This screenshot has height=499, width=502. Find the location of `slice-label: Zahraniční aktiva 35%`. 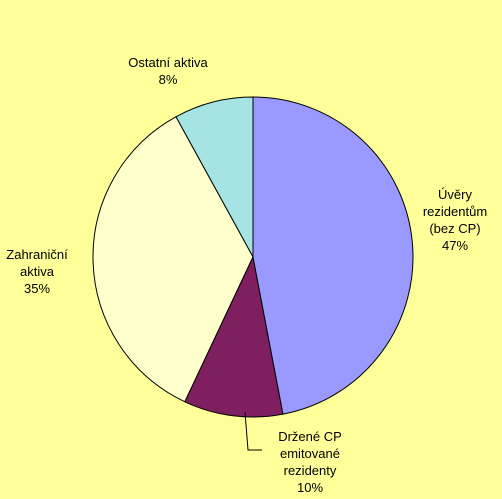

slice-label: Zahraniční aktiva 35% is located at coordinates (39, 271).